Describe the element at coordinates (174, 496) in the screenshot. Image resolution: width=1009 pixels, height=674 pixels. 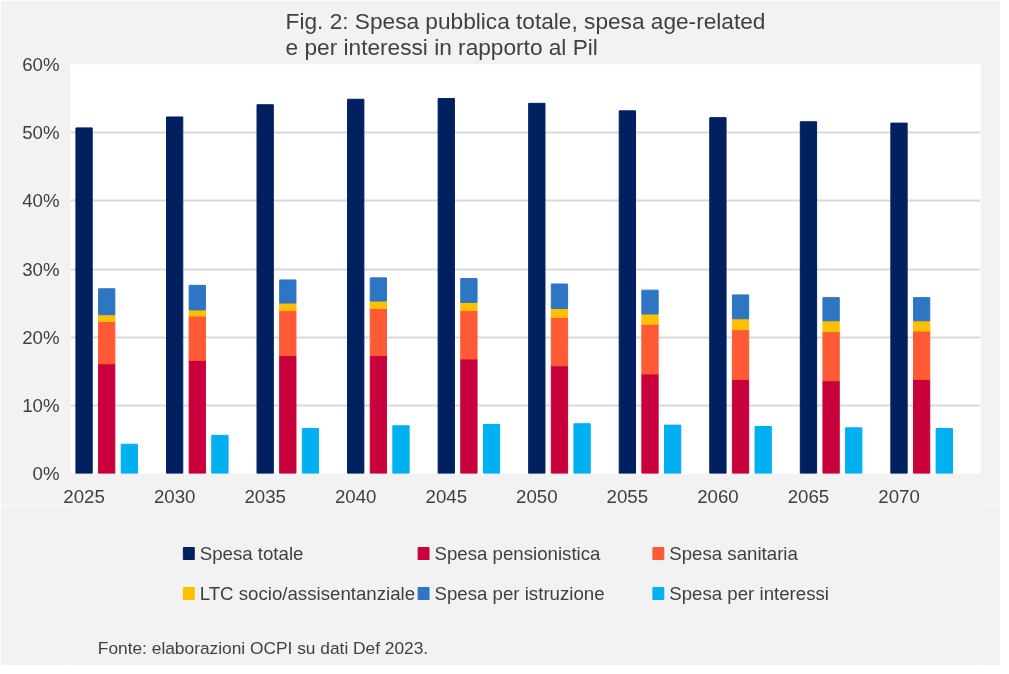
I see `x-tick-label: 2030` at that location.